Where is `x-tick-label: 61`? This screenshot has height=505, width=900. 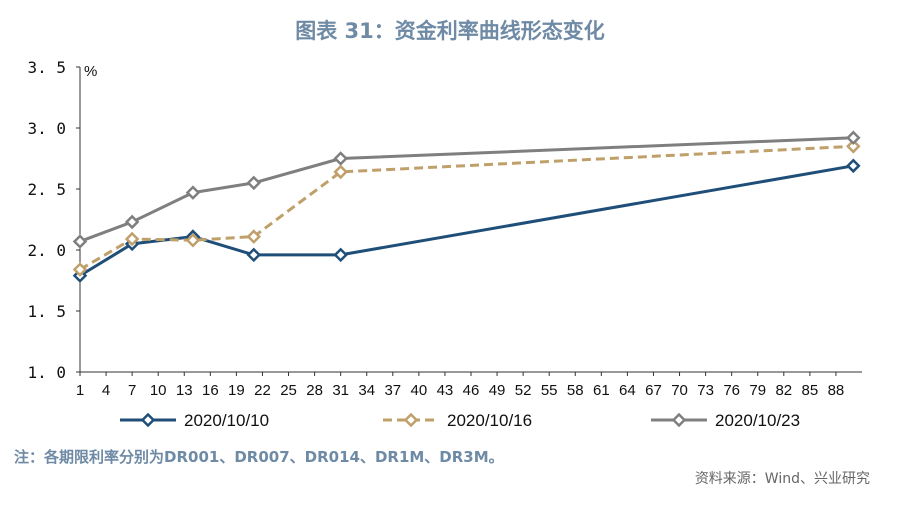
x-tick-label: 61 is located at coordinates (601, 390).